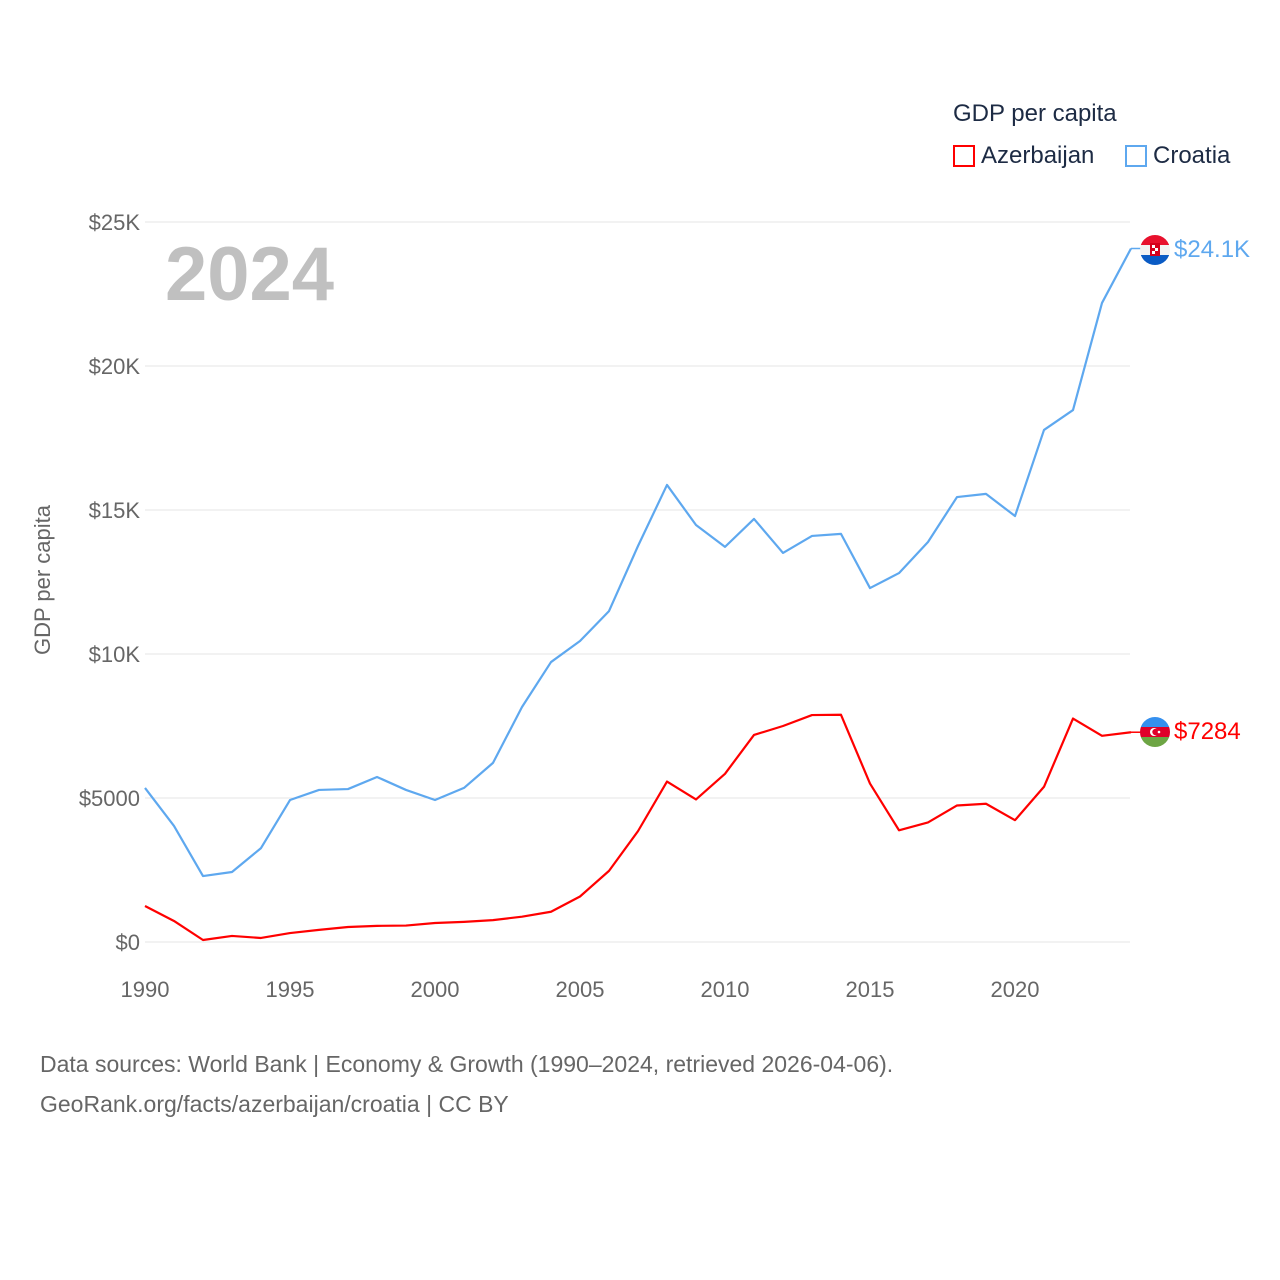 The width and height of the screenshot is (1280, 1280). Describe the element at coordinates (290, 989) in the screenshot. I see `x-tick-label: 1995` at that location.